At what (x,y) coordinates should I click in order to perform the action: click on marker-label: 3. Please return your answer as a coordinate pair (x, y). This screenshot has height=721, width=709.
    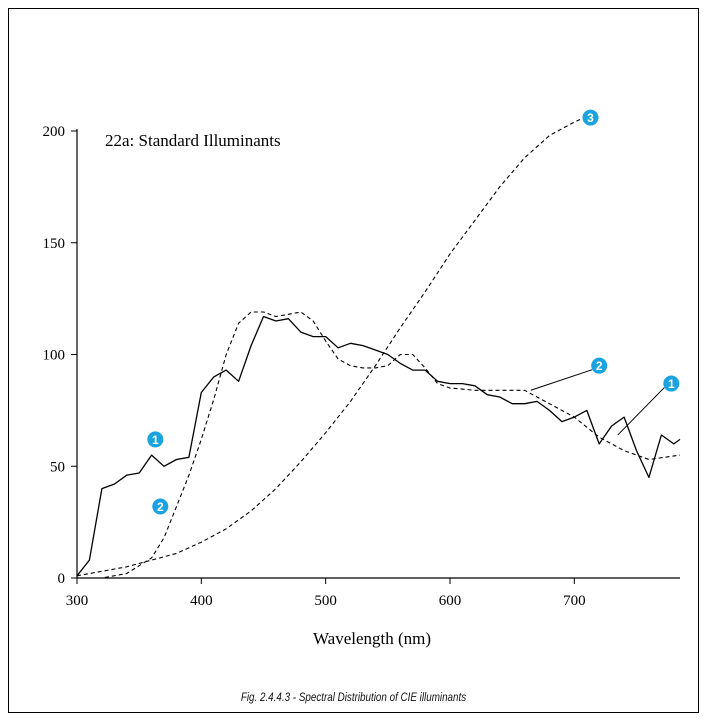
    Looking at the image, I should click on (590, 118).